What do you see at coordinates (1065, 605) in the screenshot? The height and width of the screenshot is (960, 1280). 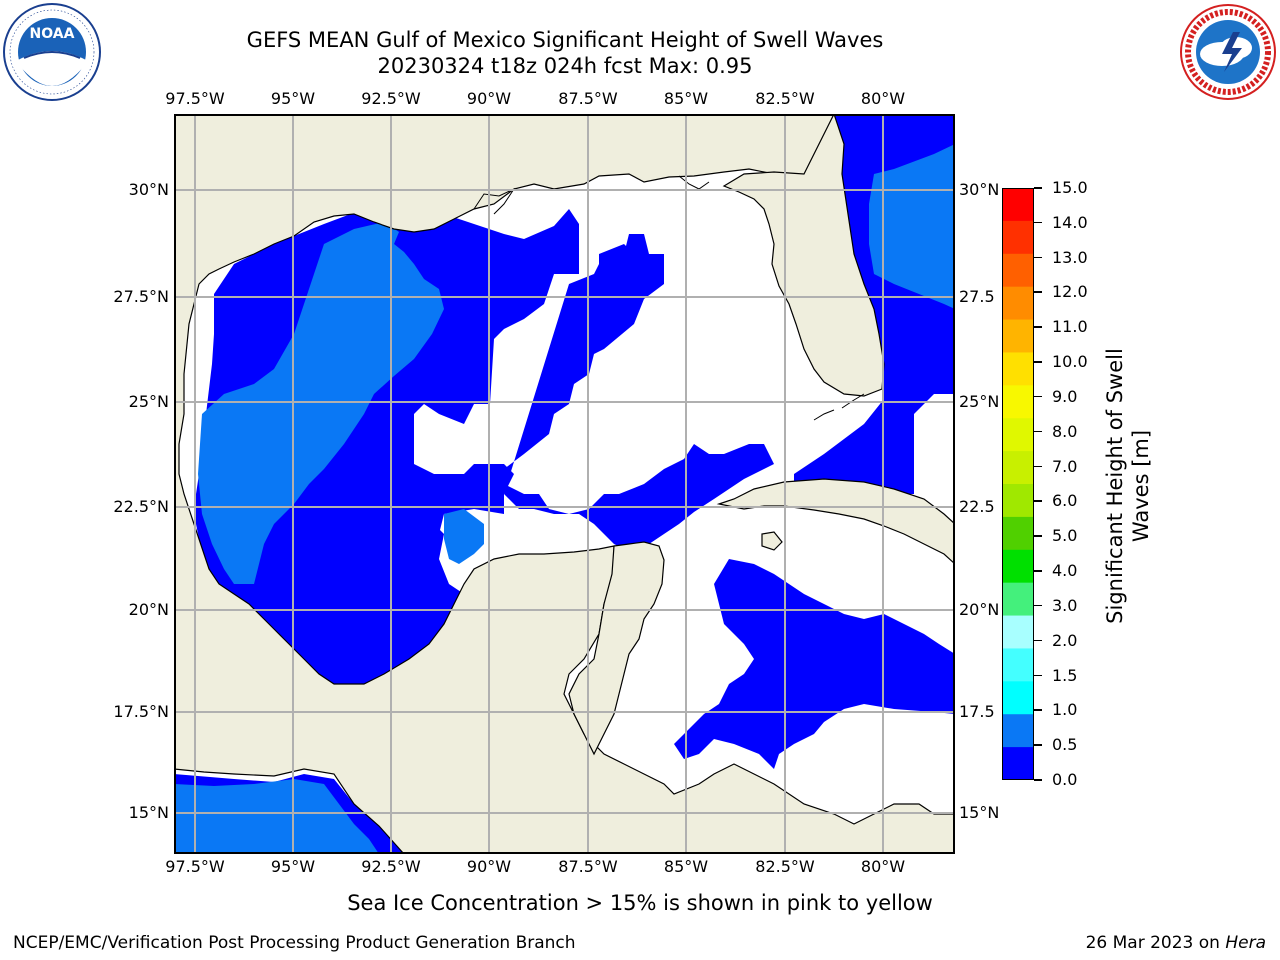 I see `colorbar-tick-label: 3.0` at bounding box center [1065, 605].